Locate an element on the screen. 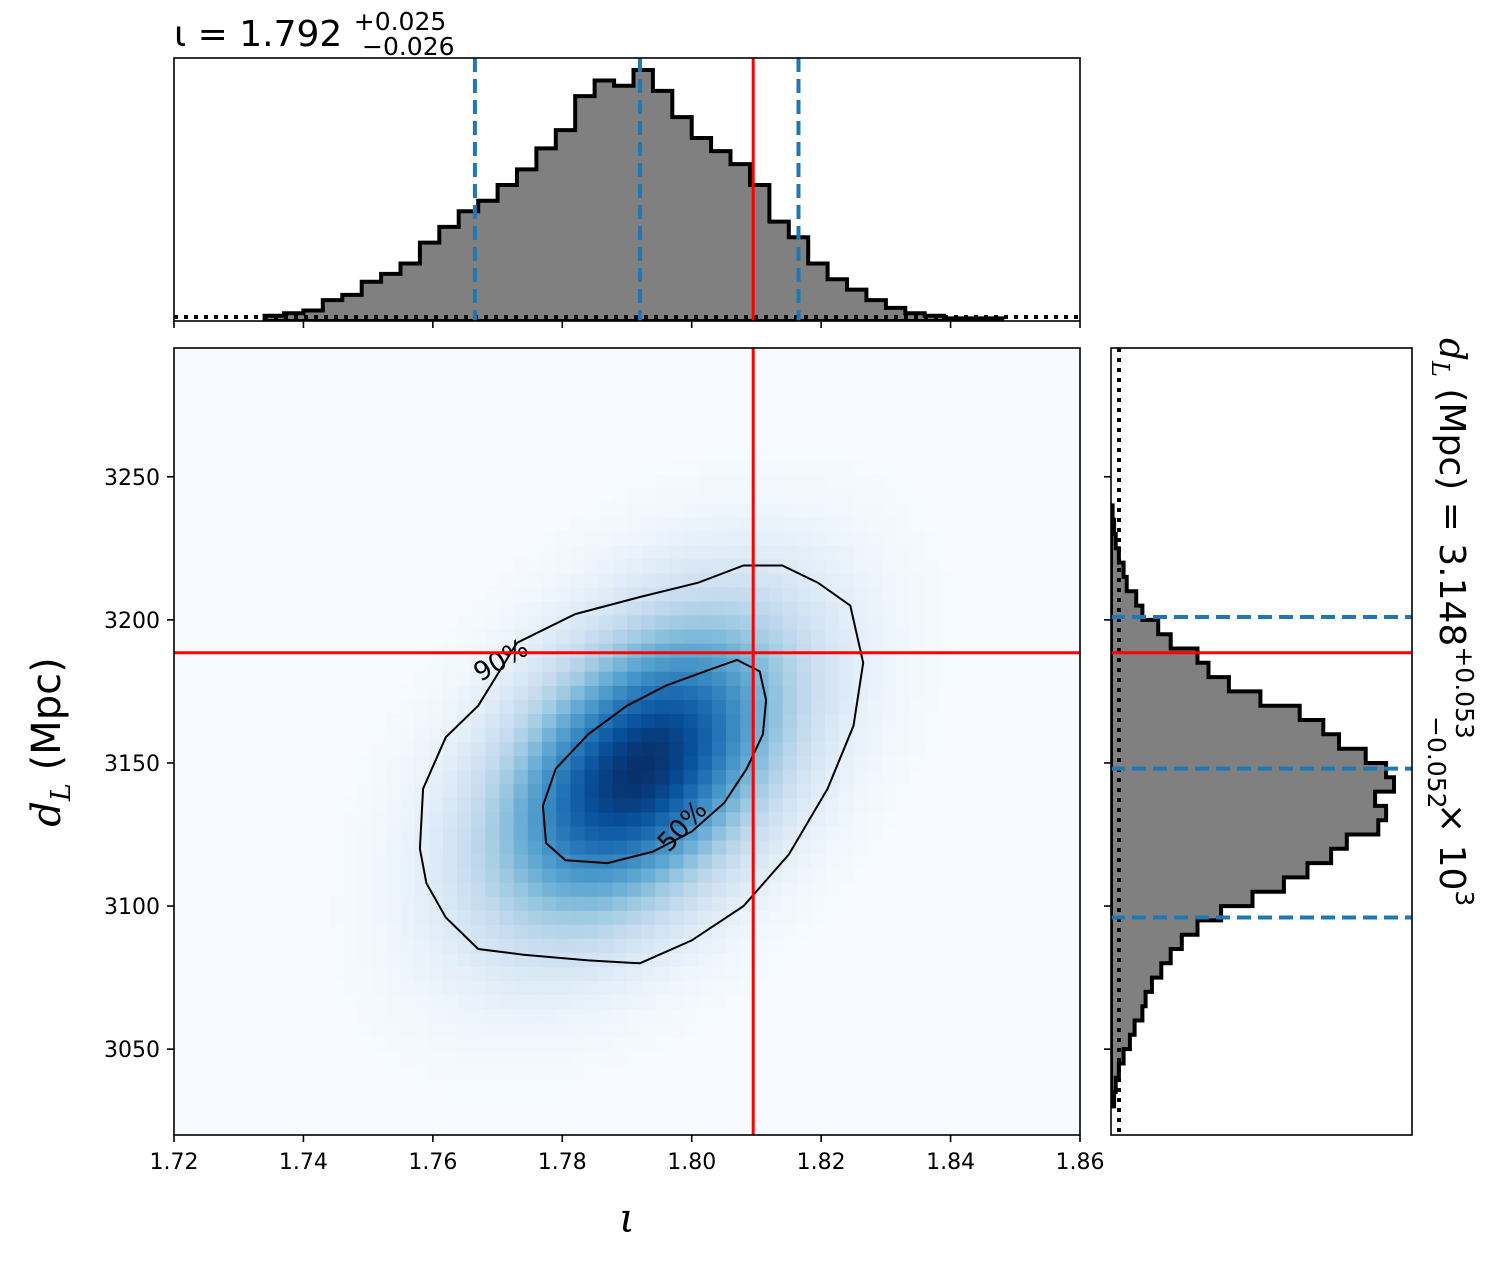  y-tick-label: 3100 is located at coordinates (132, 907).